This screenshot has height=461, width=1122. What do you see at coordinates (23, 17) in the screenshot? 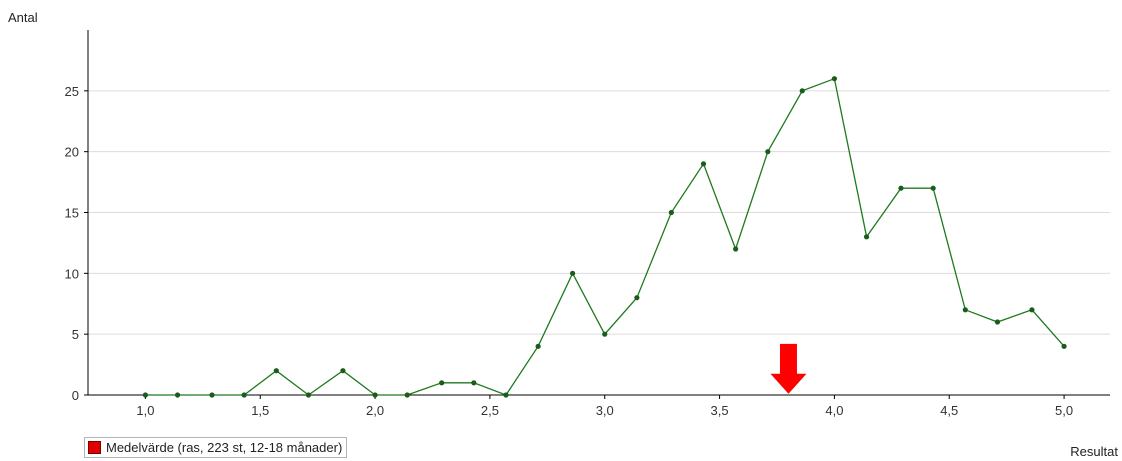
I see `y-axis-title: Antal` at bounding box center [23, 17].